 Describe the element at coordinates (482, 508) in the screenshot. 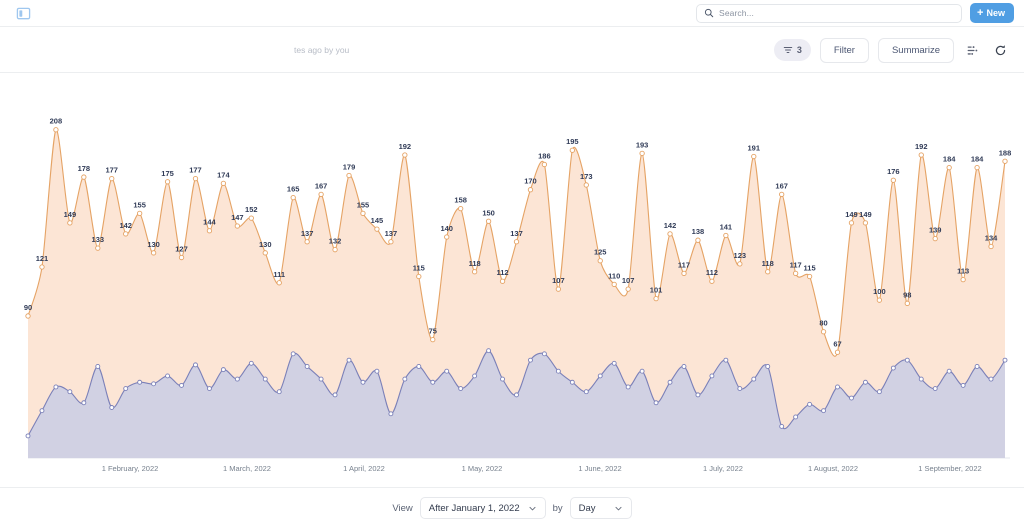

I see `date-filter-select: After January 1, 2022` at that location.